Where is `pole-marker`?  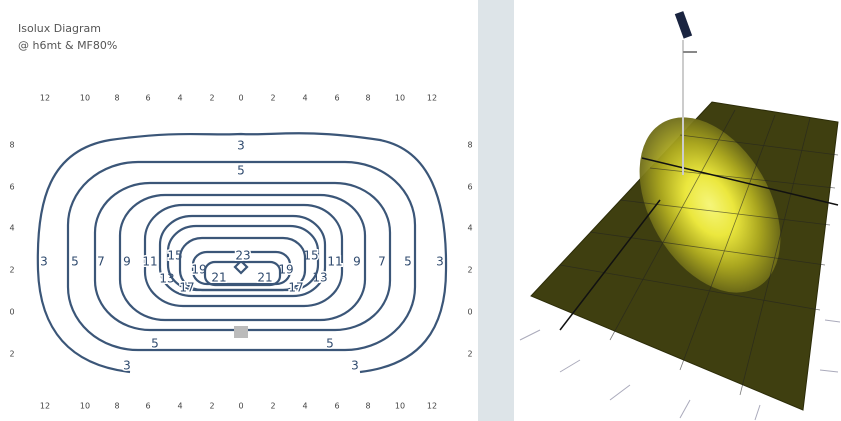 pole-marker is located at coordinates (241, 332).